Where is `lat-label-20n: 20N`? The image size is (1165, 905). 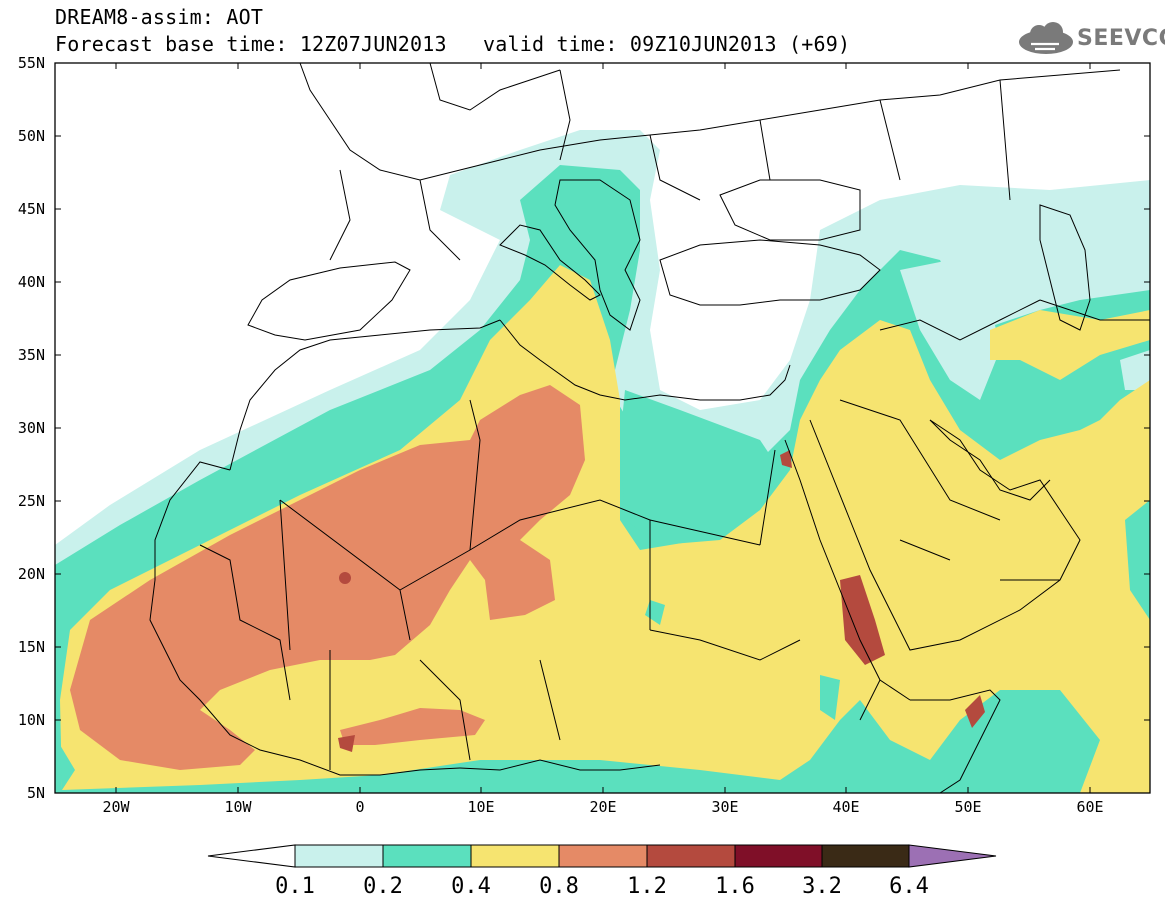
lat-label-20n: 20N is located at coordinates (31, 574).